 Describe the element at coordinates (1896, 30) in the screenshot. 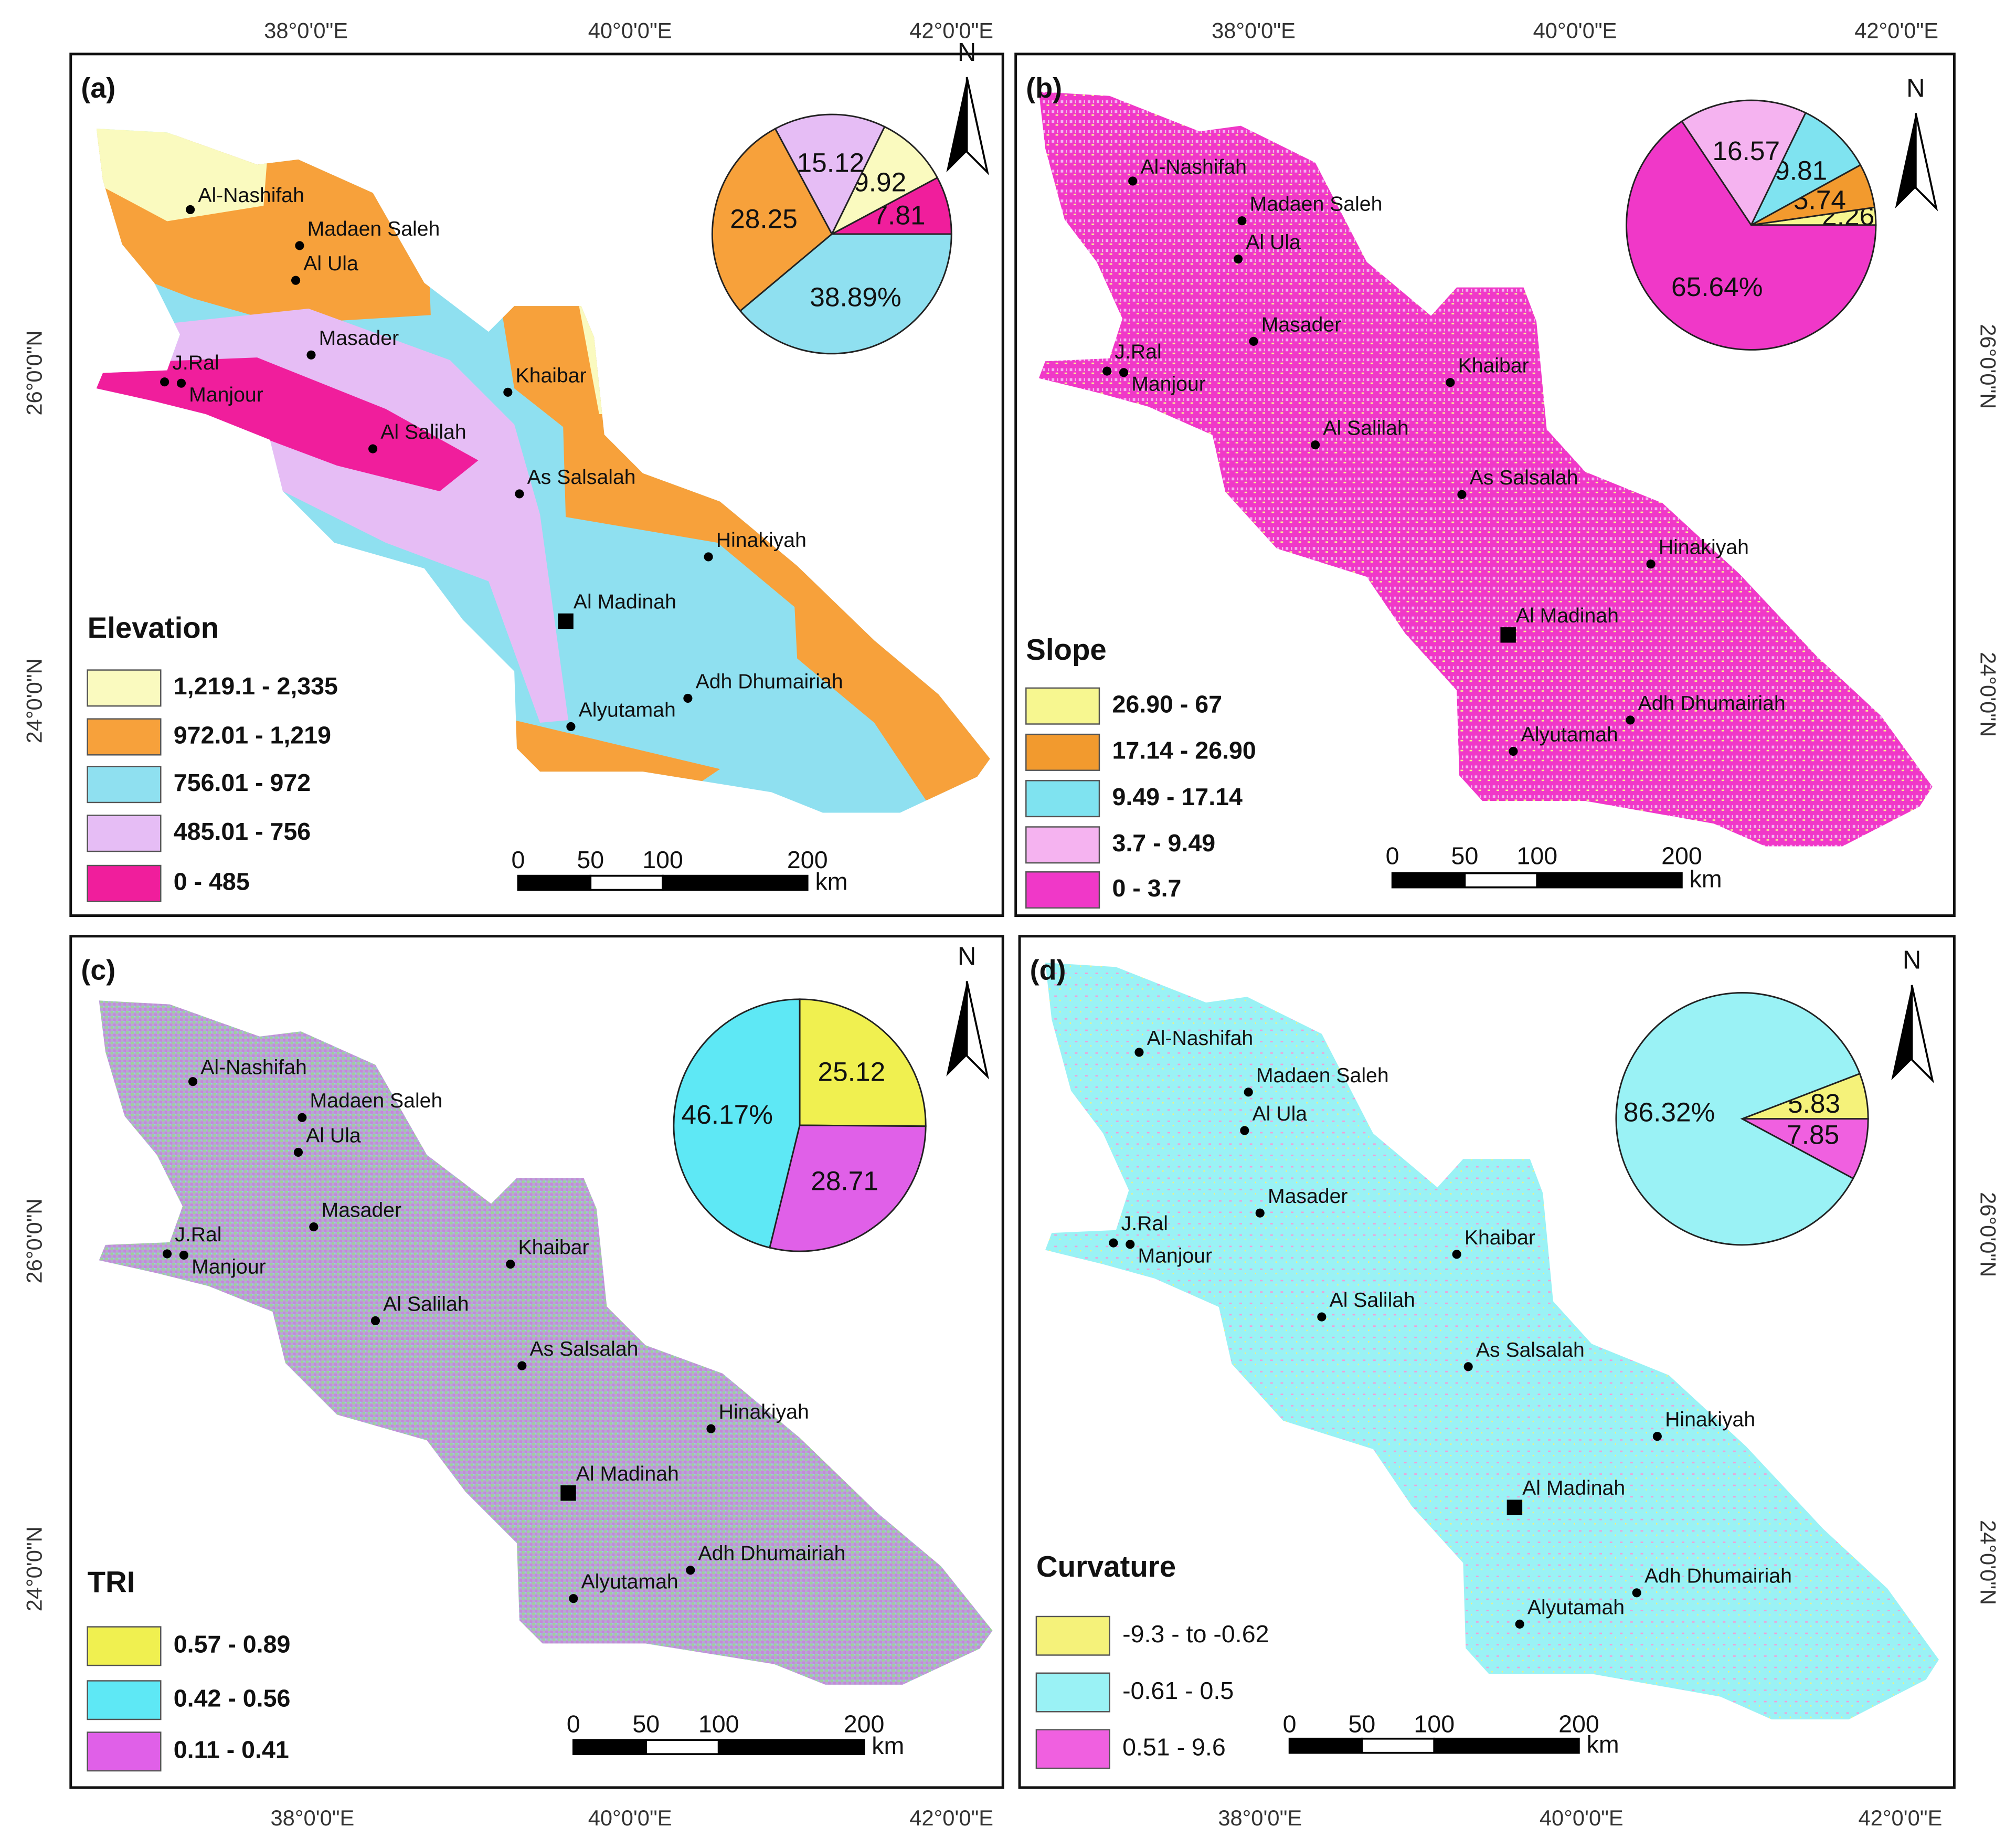

I see `longitude-label: 42°0'0"E` at that location.